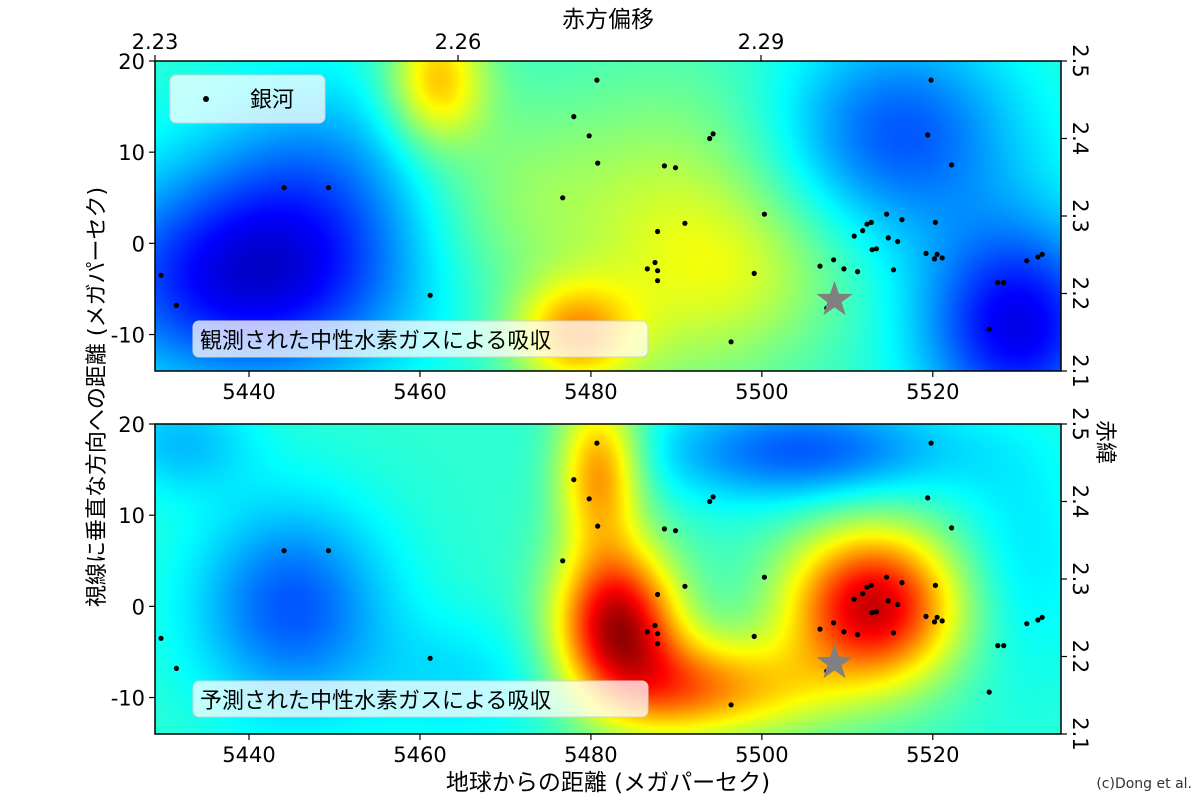 The width and height of the screenshot is (1200, 800). I want to click on observed-caption-text: 観測された中性水素ガスによる吸収, so click(375, 341).